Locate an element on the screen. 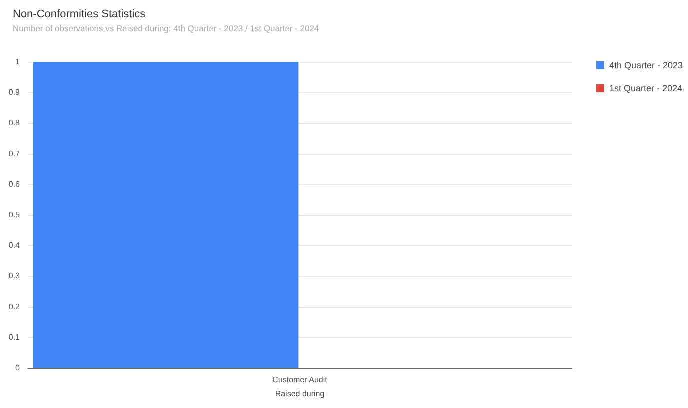  x-axis-title: Raised during is located at coordinates (300, 394).